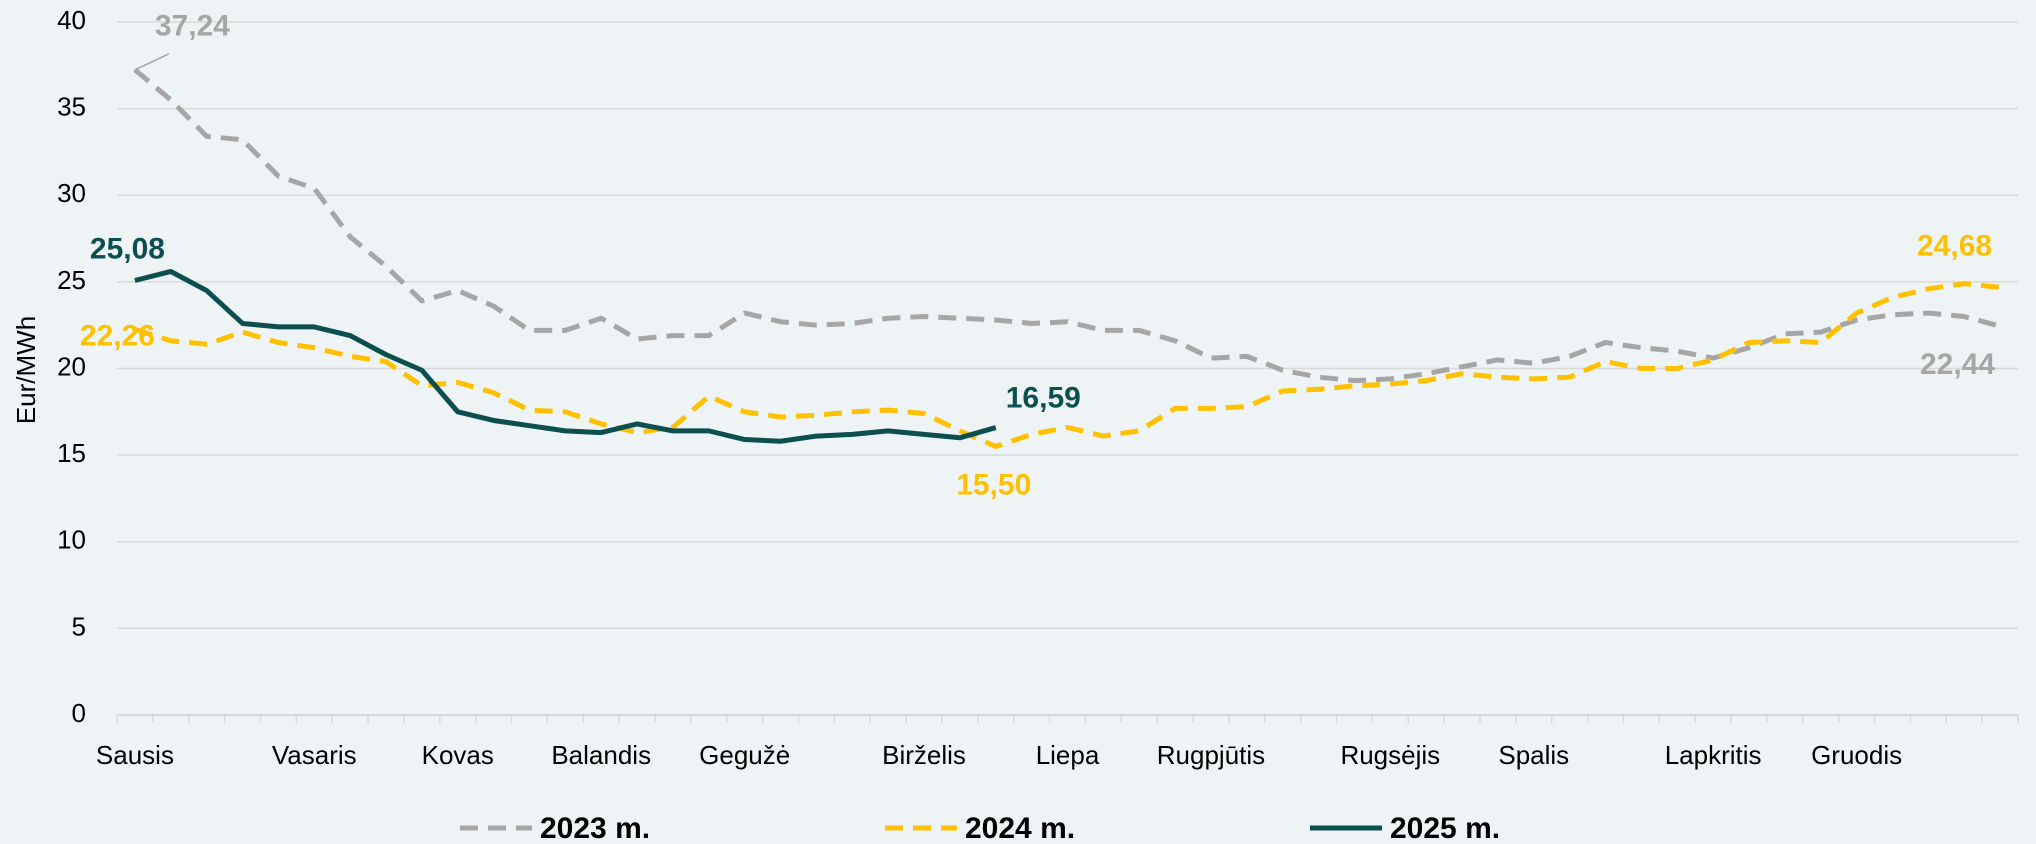 This screenshot has height=844, width=2036. I want to click on x-tick-label: Birželis, so click(924, 755).